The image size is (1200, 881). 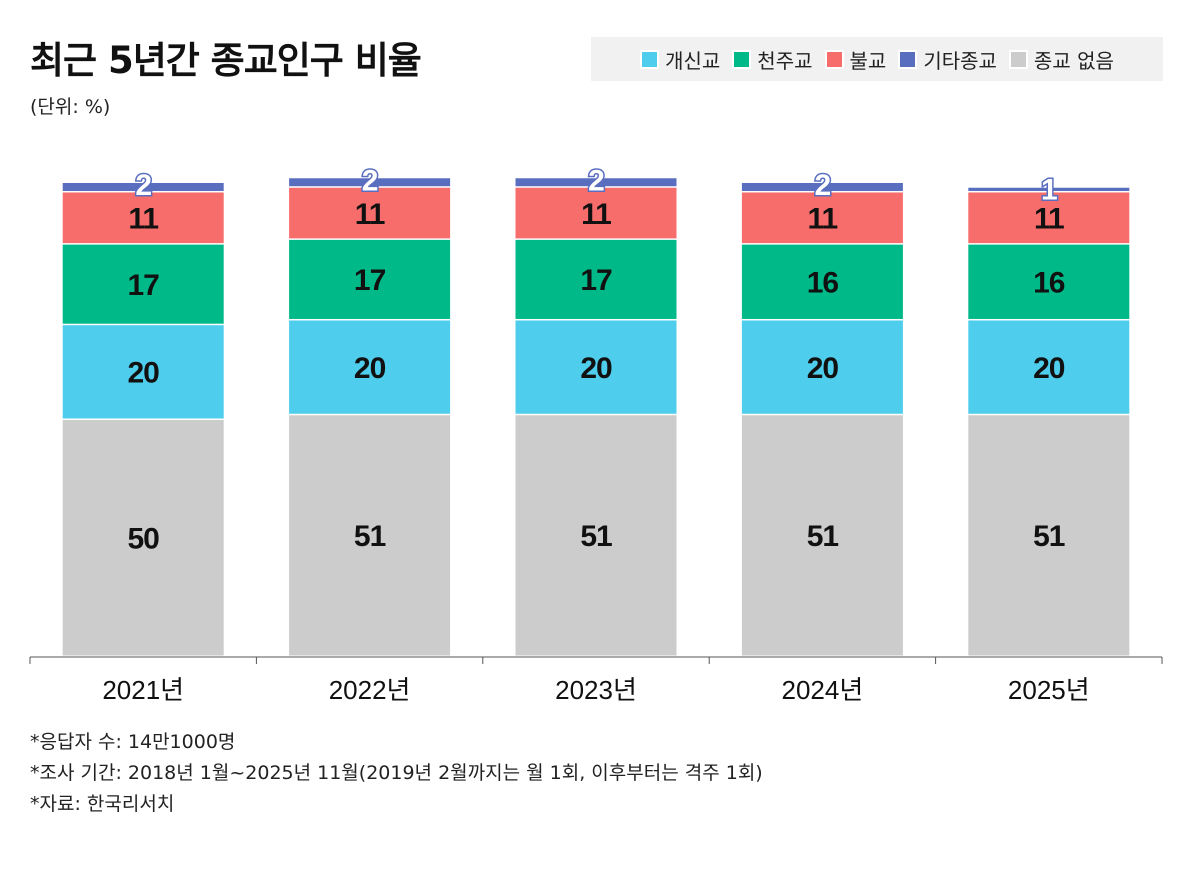 I want to click on legend-item: 종교 없음, so click(x=1061, y=59).